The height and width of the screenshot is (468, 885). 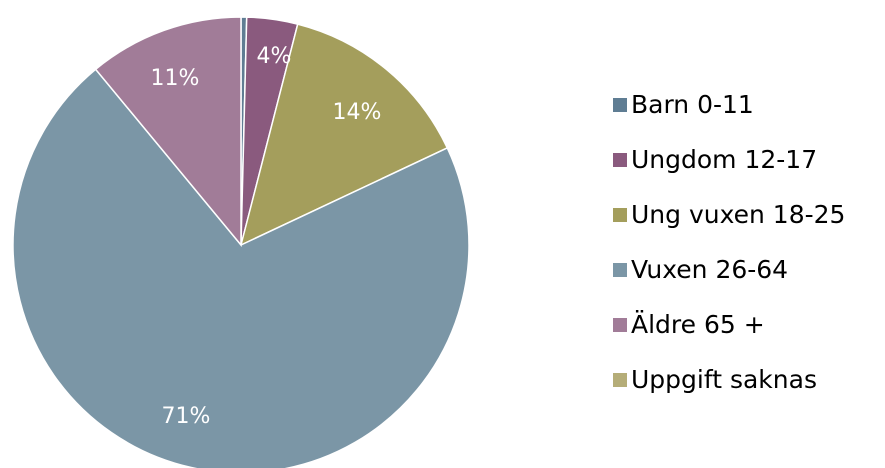 I want to click on legend-item-barn-0-11: Barn 0-11, so click(x=729, y=104).